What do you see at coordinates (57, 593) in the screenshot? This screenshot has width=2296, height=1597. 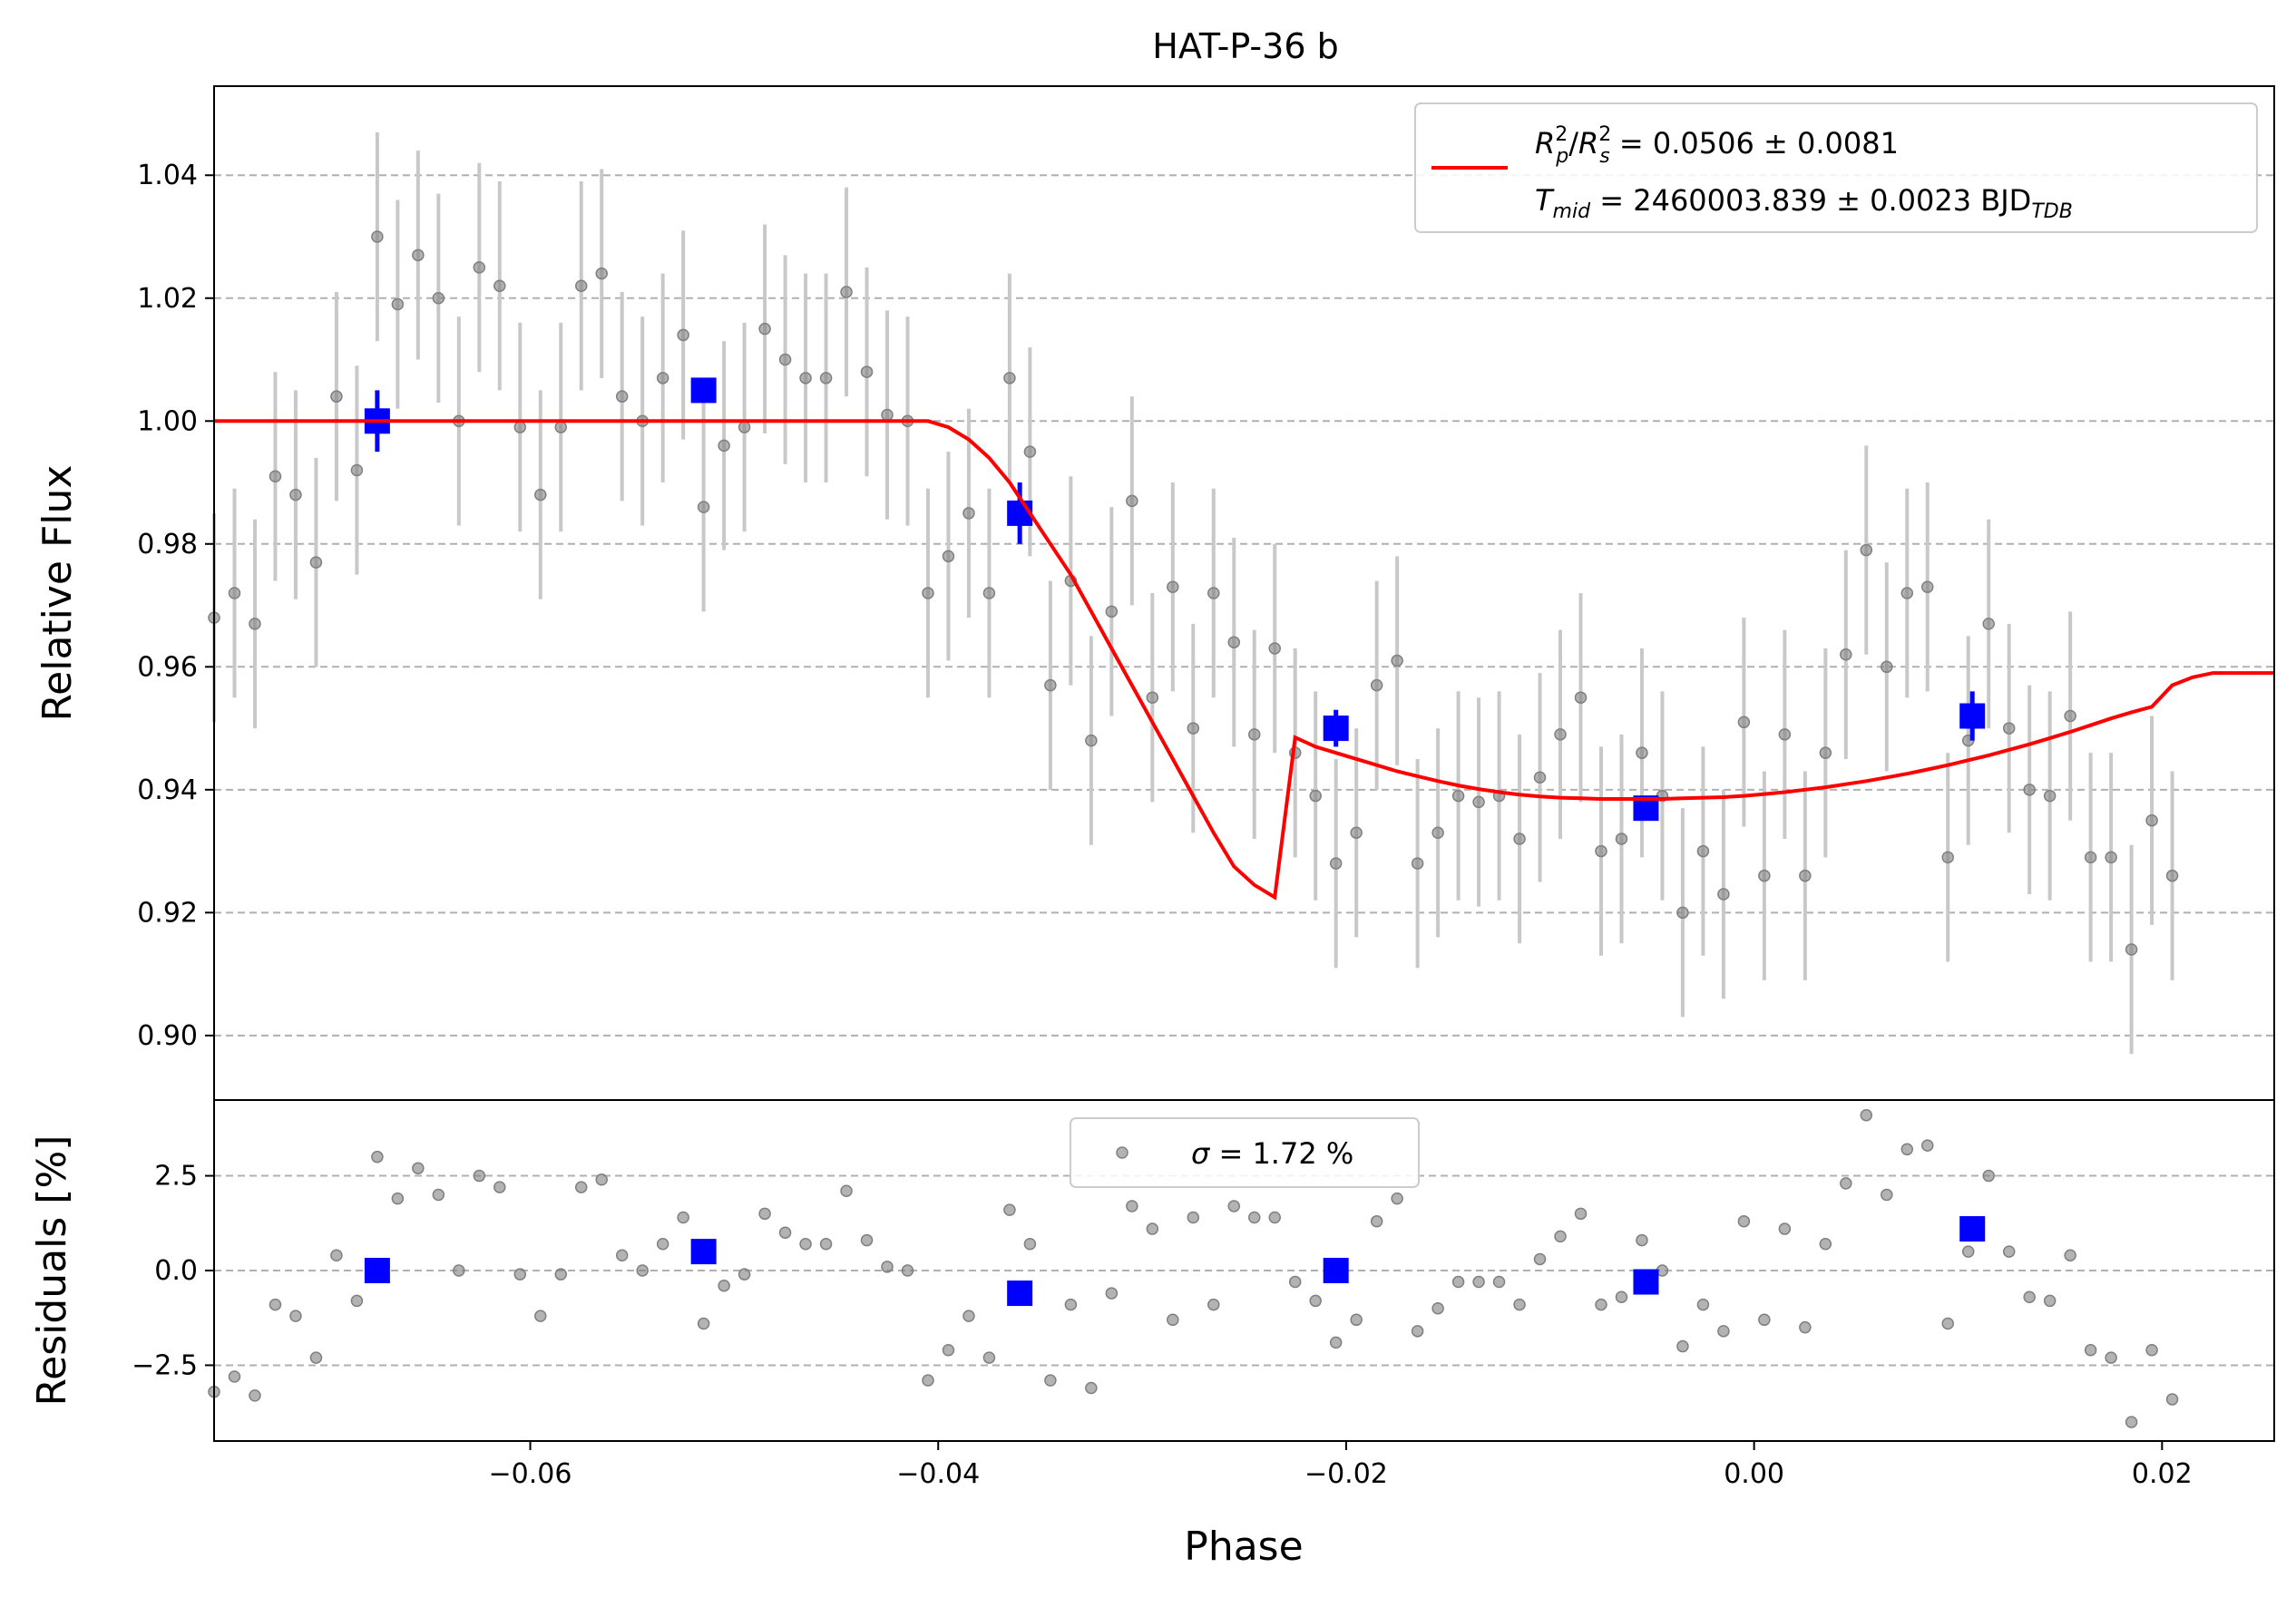 I see `flux-y-axis-title: Relative Flux` at bounding box center [57, 593].